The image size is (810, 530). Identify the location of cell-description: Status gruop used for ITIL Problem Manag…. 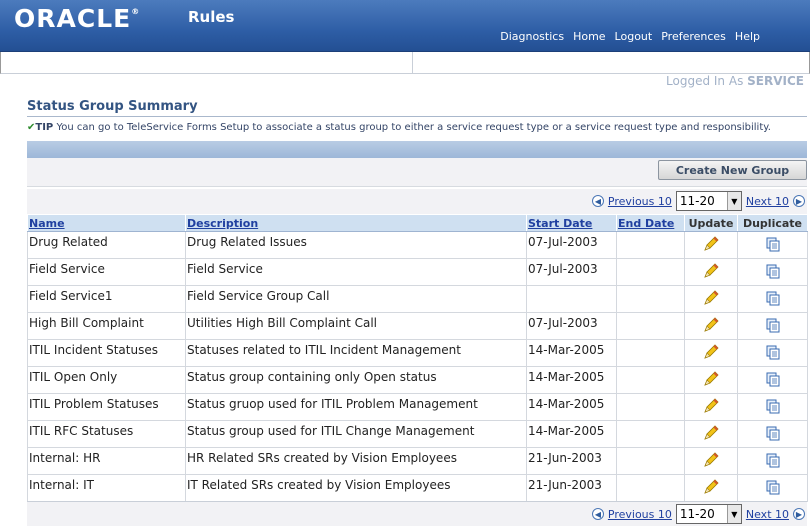
(356, 407).